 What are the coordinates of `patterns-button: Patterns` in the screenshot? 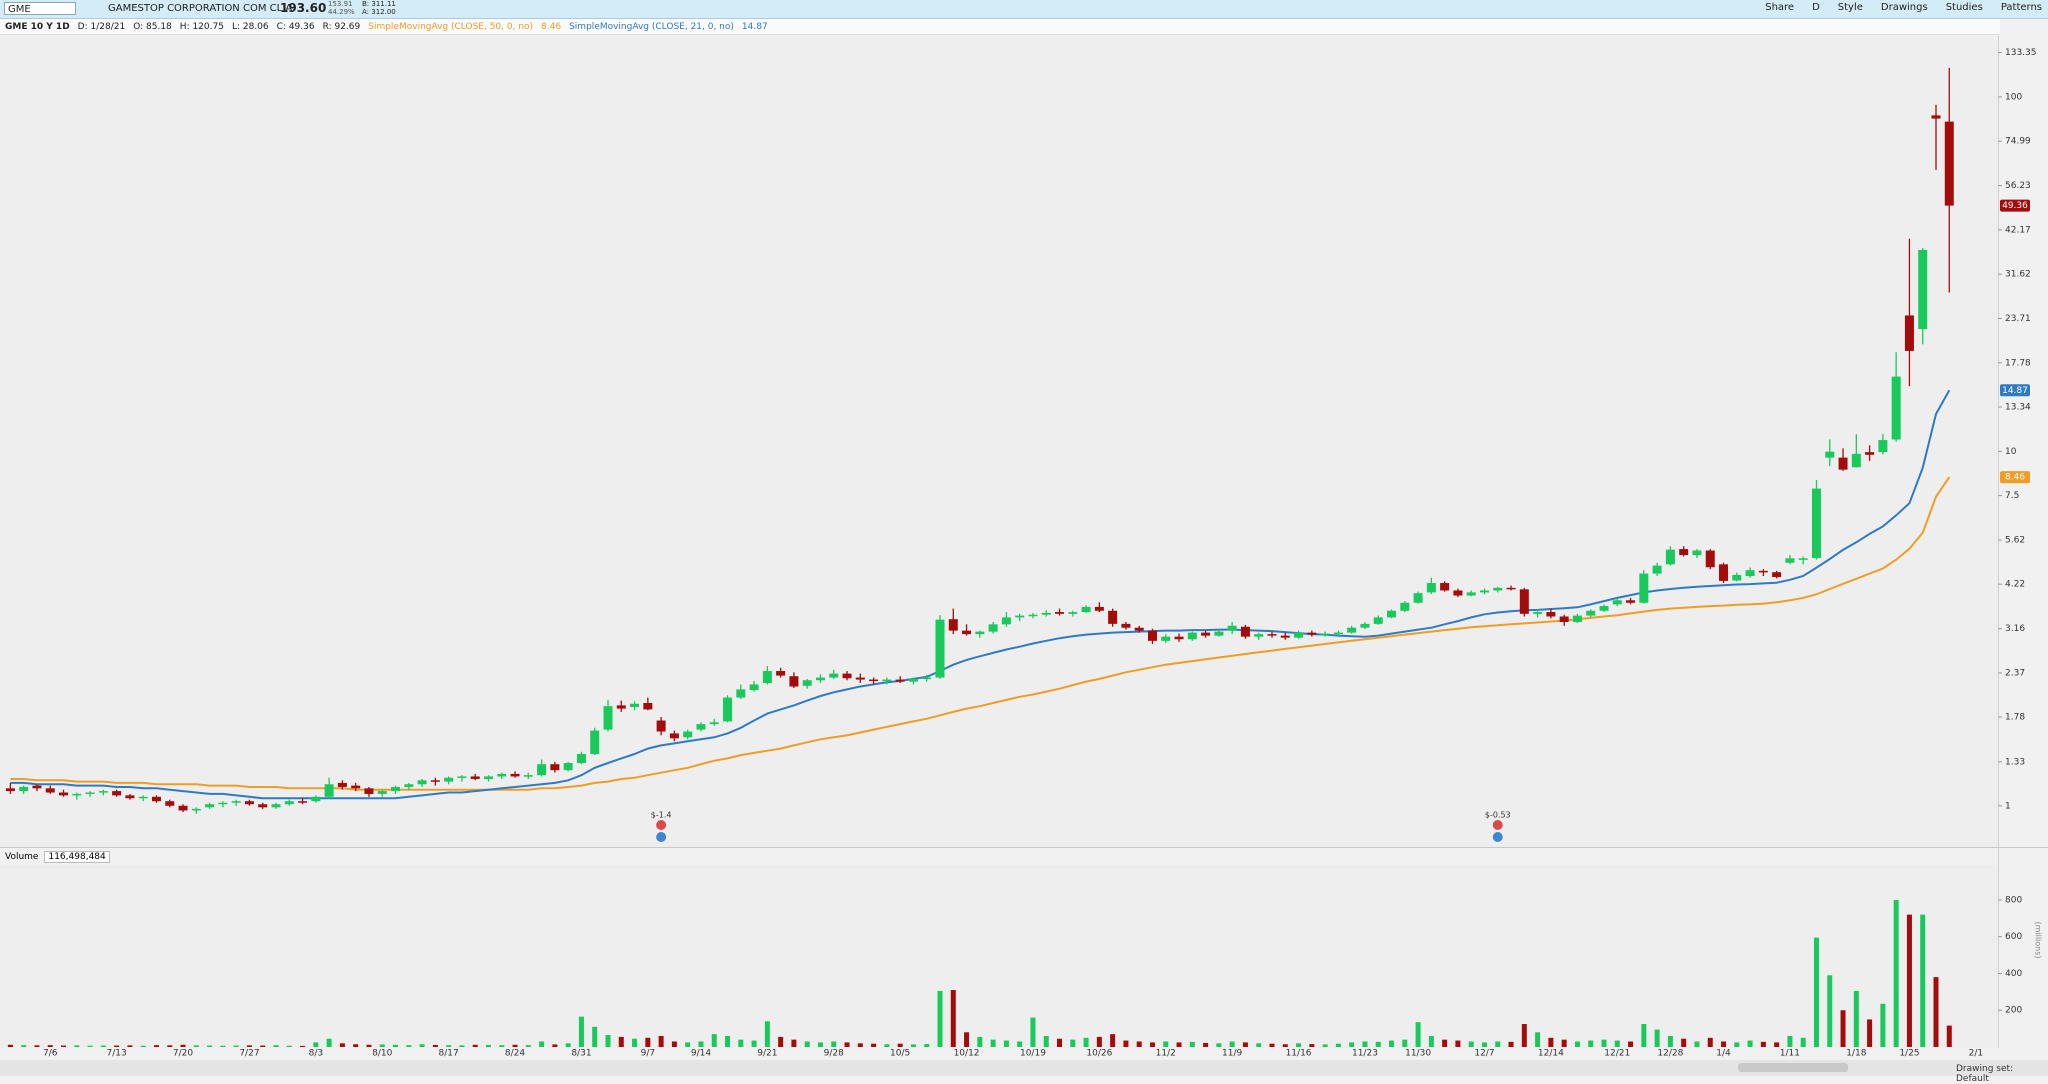 It's located at (2021, 7).